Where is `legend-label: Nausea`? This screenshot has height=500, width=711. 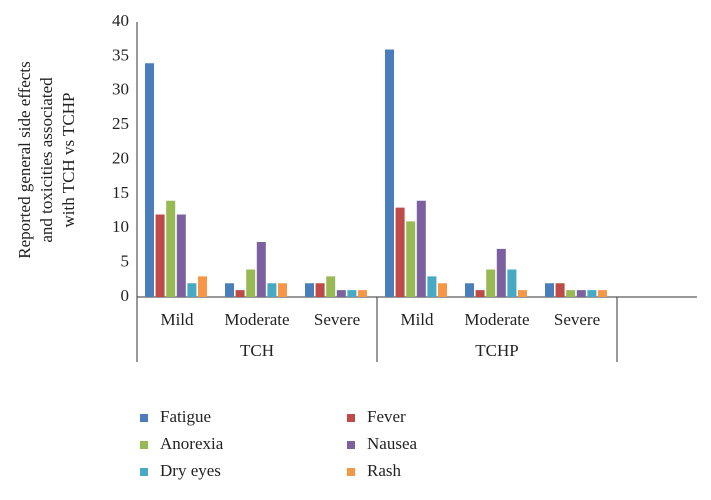 legend-label: Nausea is located at coordinates (392, 443).